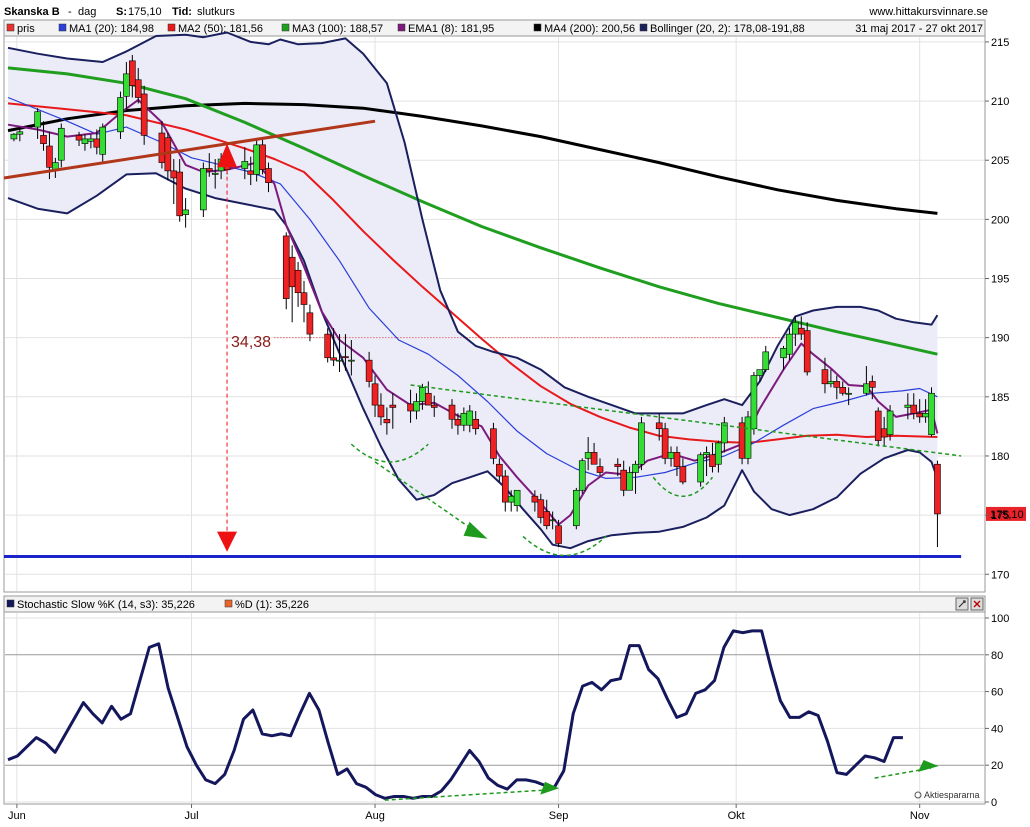  Describe the element at coordinates (469, 813) in the screenshot. I see `x-axis: Jun Jul Aug Sep Okt Nov` at that location.